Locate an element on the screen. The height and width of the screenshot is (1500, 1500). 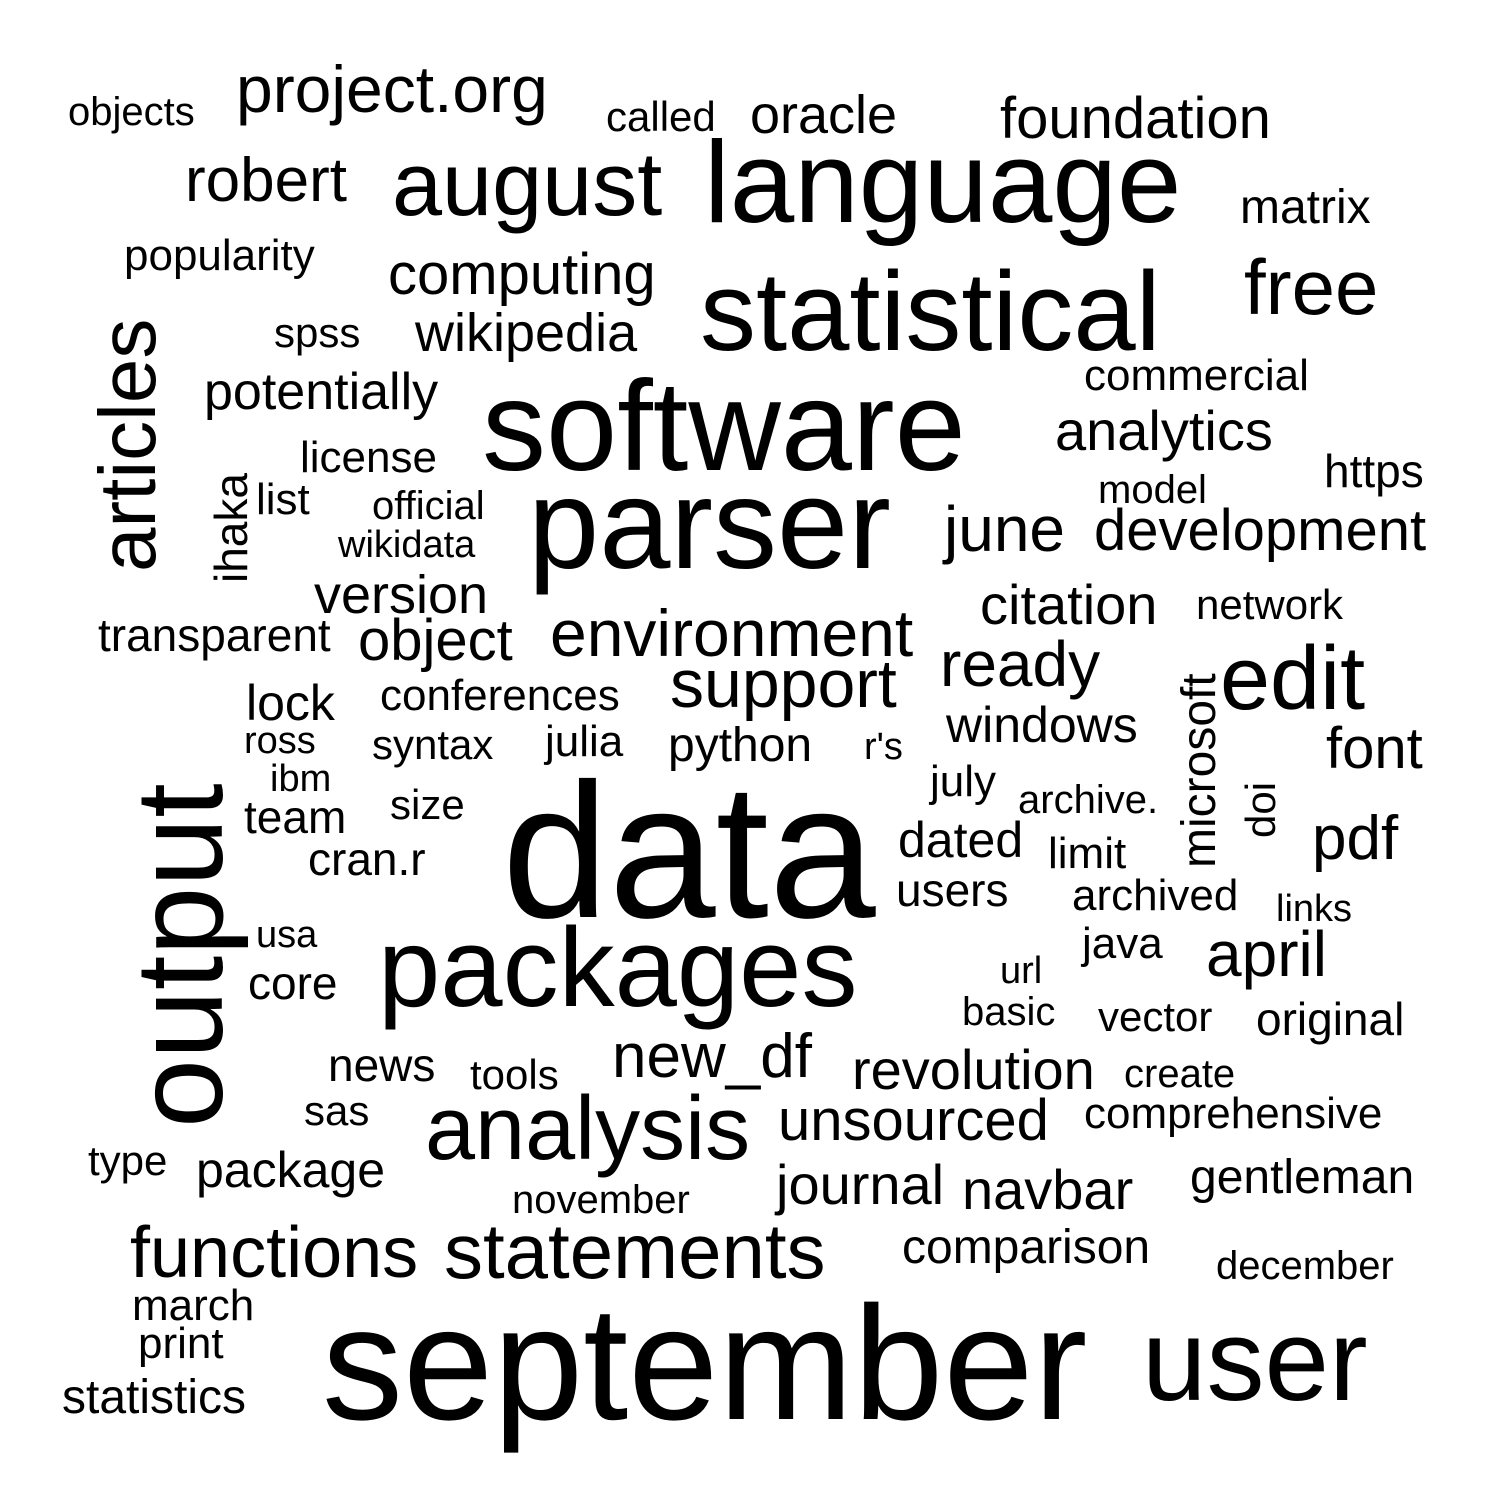
word-size: size is located at coordinates (427, 804).